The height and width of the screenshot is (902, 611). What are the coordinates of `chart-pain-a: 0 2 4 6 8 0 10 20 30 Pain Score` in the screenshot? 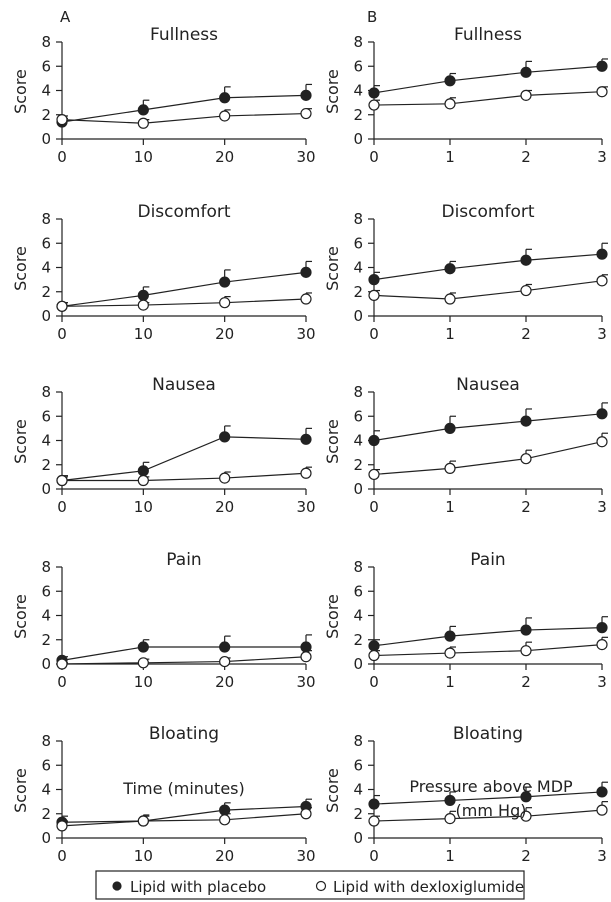 It's located at (163, 620).